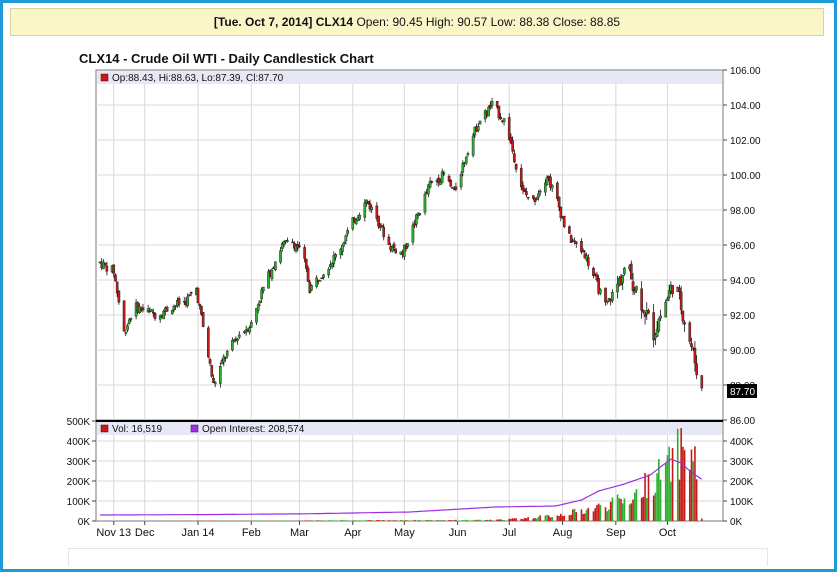 This screenshot has height=572, width=837. What do you see at coordinates (198, 78) in the screenshot?
I see `price-legend-text: Op:88.43, Hi:88.63, Lo:87.39, Cl:87.70` at bounding box center [198, 78].